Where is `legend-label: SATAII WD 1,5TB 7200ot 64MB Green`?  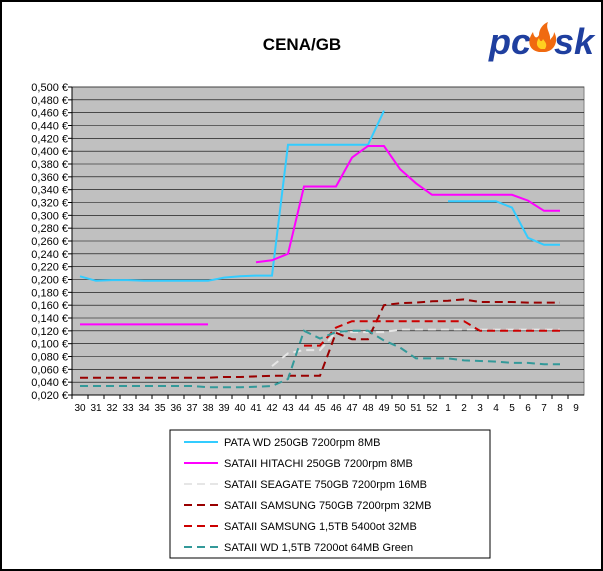 legend-label: SATAII WD 1,5TB 7200ot 64MB Green is located at coordinates (318, 548).